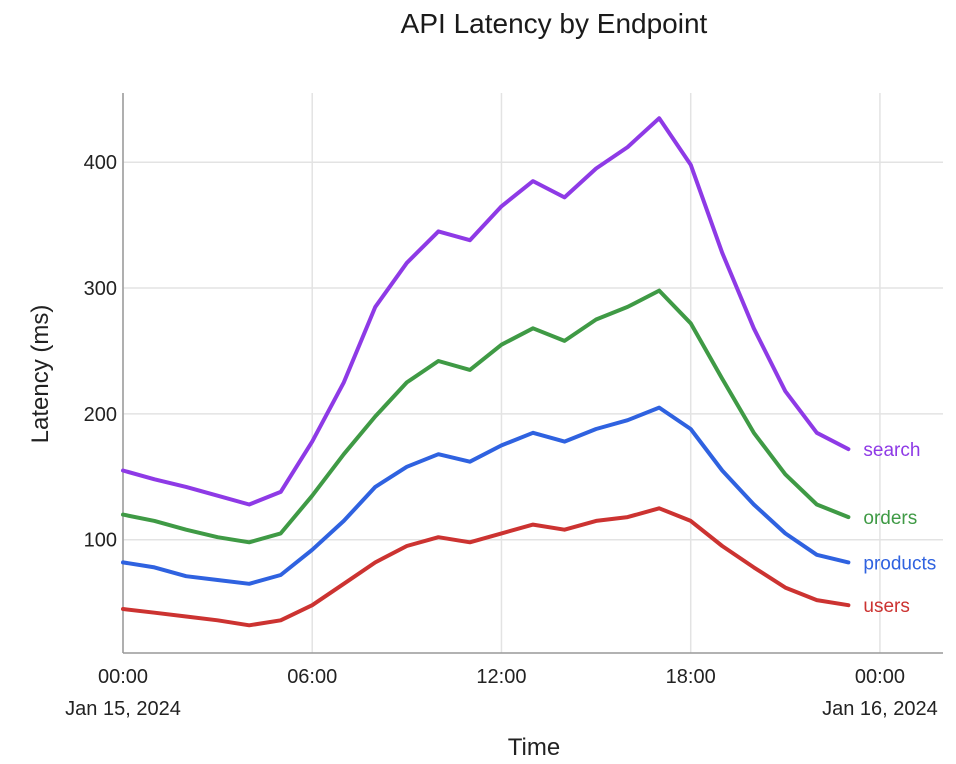 Image resolution: width=956 pixels, height=764 pixels. Describe the element at coordinates (100, 163) in the screenshot. I see `y-tick-label: 400` at that location.